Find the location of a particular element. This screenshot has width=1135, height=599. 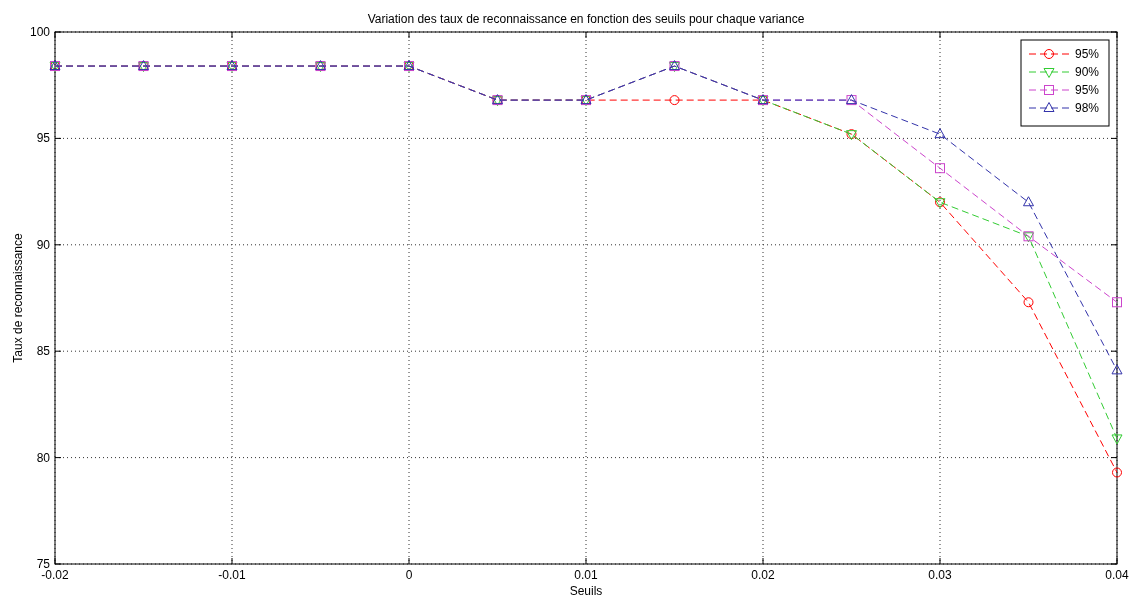

x-tick-label: -0.02 is located at coordinates (55, 575).